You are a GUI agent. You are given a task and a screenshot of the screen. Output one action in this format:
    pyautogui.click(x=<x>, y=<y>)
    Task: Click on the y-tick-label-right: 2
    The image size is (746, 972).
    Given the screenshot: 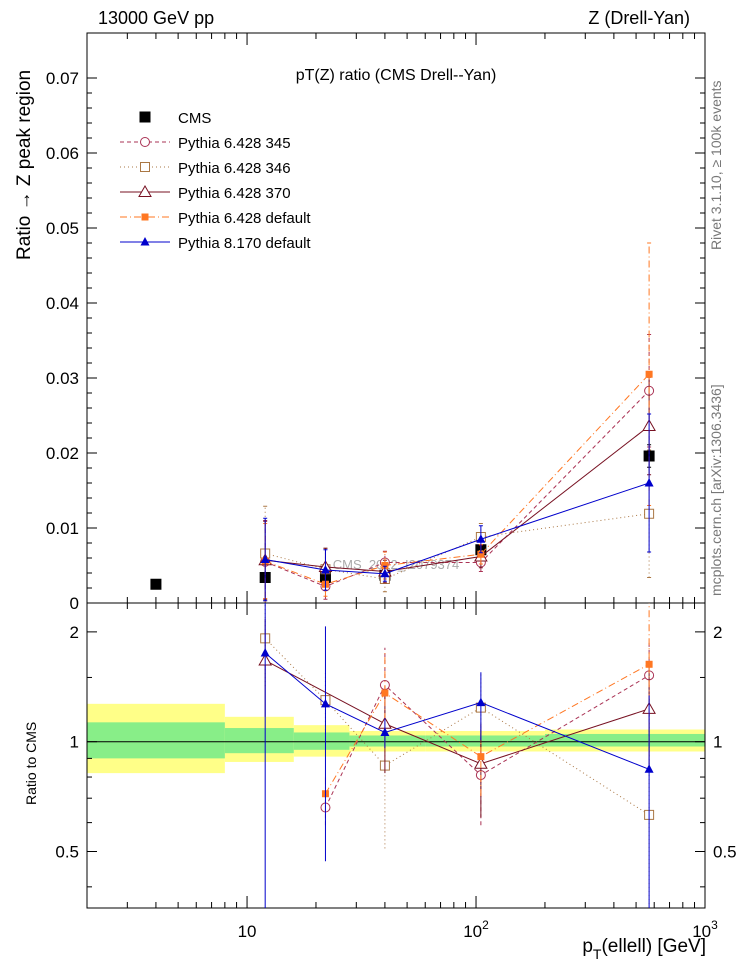 What is the action you would take?
    pyautogui.click(x=717, y=632)
    